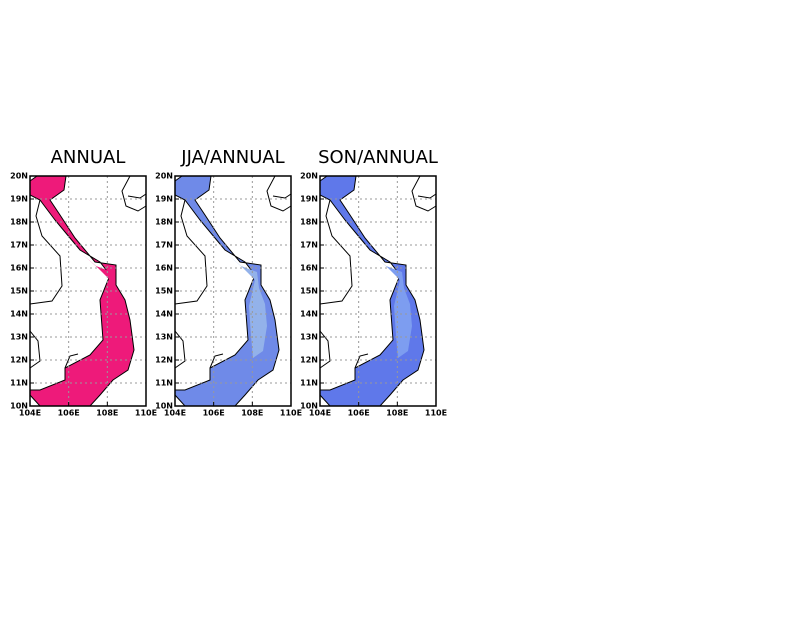 Image resolution: width=800 pixels, height=618 pixels. Describe the element at coordinates (378, 157) in the screenshot. I see `panel-title: SON/ANNUAL` at that location.